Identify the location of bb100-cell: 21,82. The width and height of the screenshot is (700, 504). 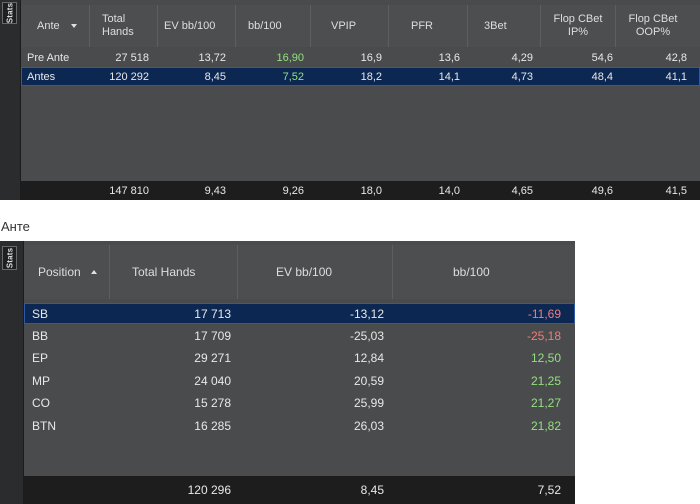
(545, 425).